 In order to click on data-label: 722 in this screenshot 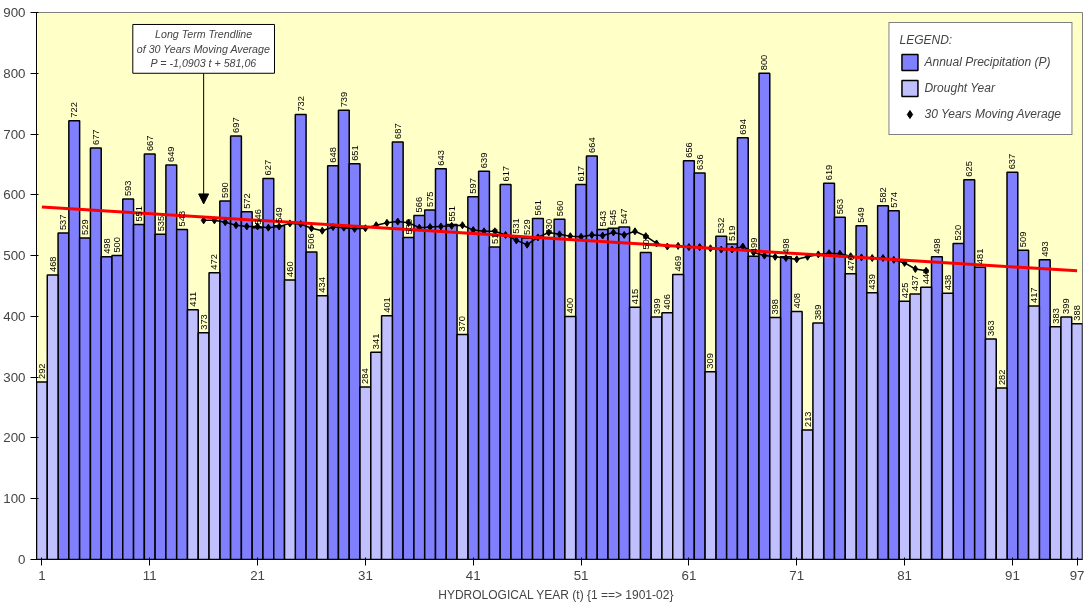, I will do `click(74, 110)`.